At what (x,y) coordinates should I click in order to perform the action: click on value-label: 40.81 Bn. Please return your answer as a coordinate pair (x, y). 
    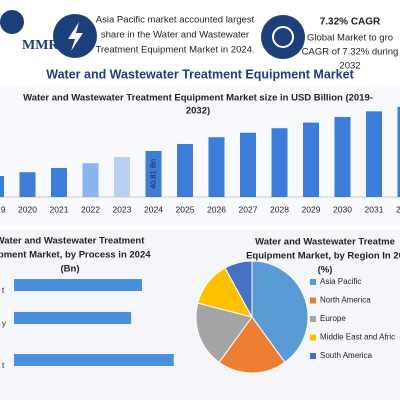
    Looking at the image, I should click on (152, 174).